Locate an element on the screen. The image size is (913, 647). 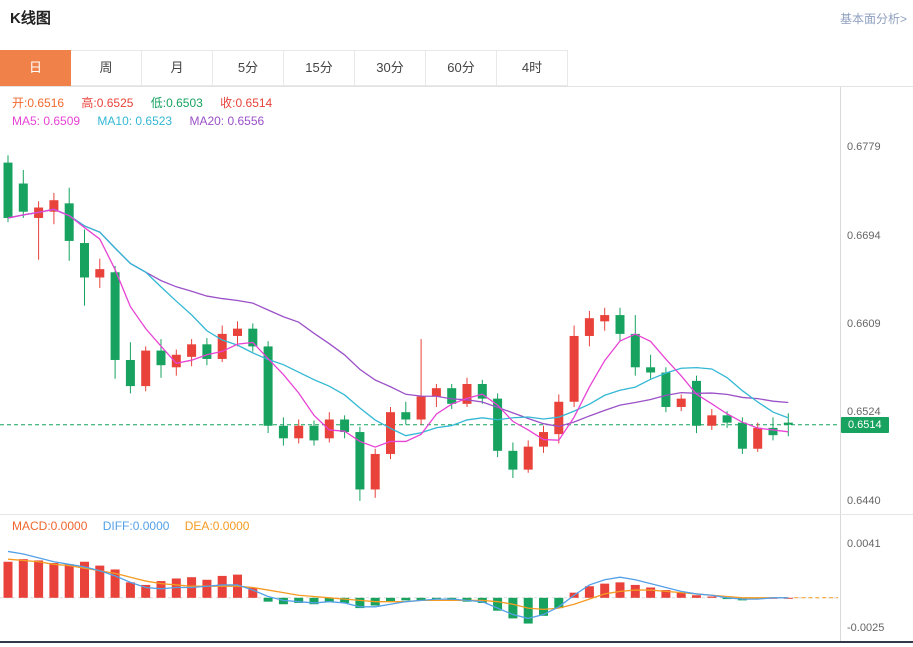
macd-value: MACD:0.0000 is located at coordinates (50, 526).